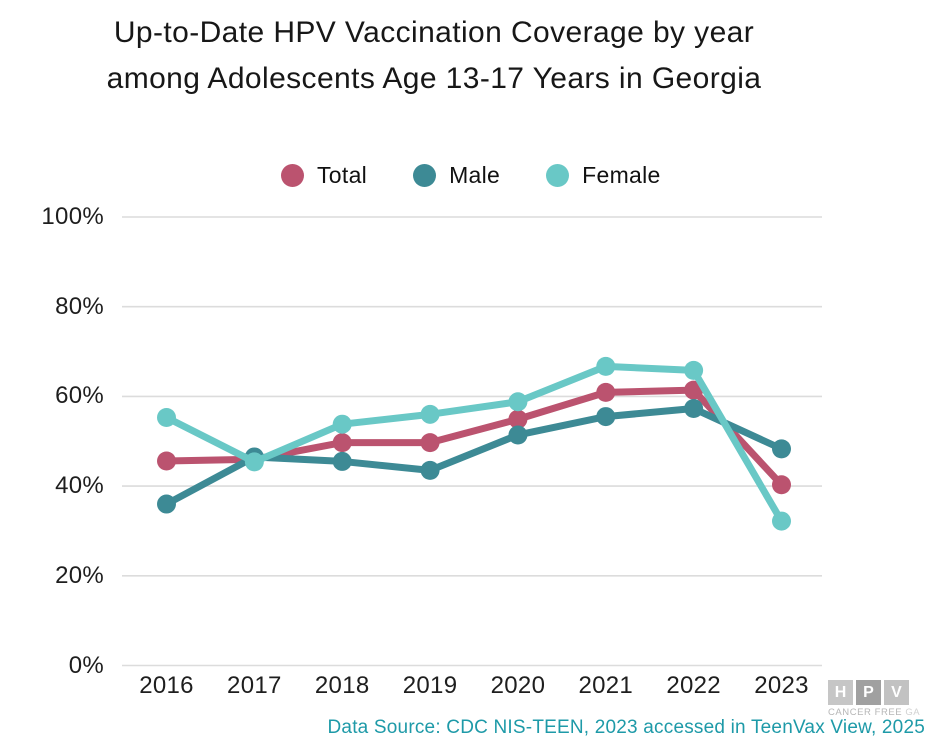 This screenshot has height=747, width=929. I want to click on legend-dot-total, so click(292, 175).